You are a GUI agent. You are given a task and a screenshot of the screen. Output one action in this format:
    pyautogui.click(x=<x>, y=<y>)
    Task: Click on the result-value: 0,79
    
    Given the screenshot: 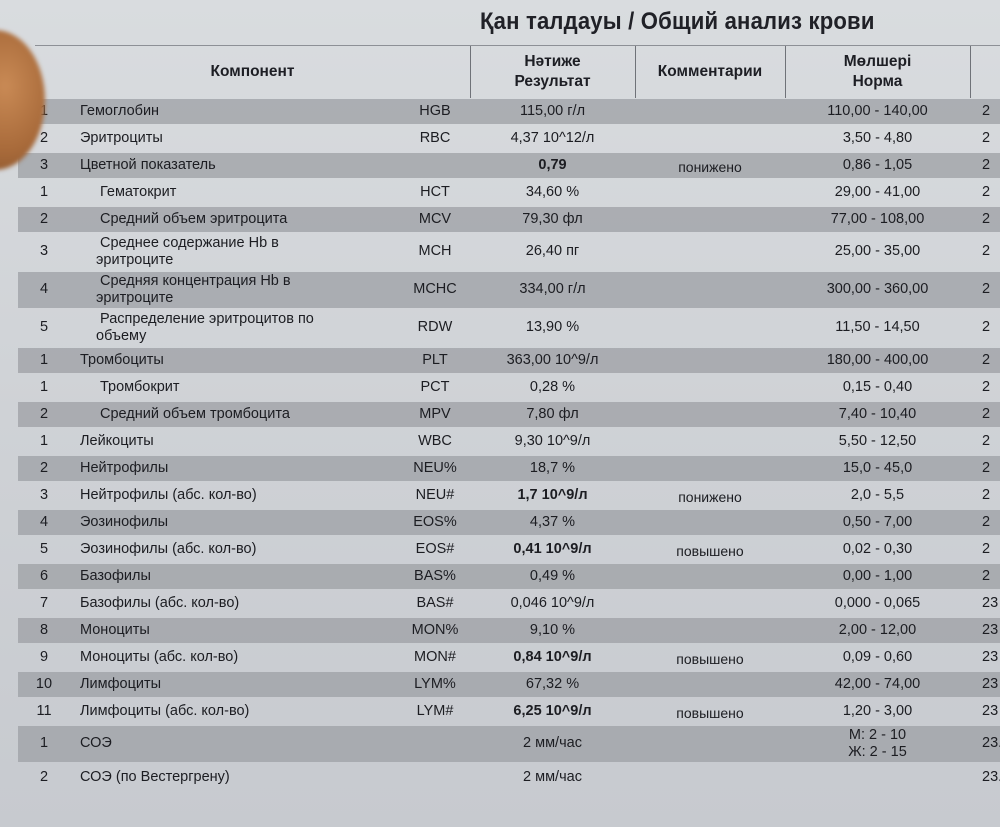 What is the action you would take?
    pyautogui.click(x=552, y=164)
    